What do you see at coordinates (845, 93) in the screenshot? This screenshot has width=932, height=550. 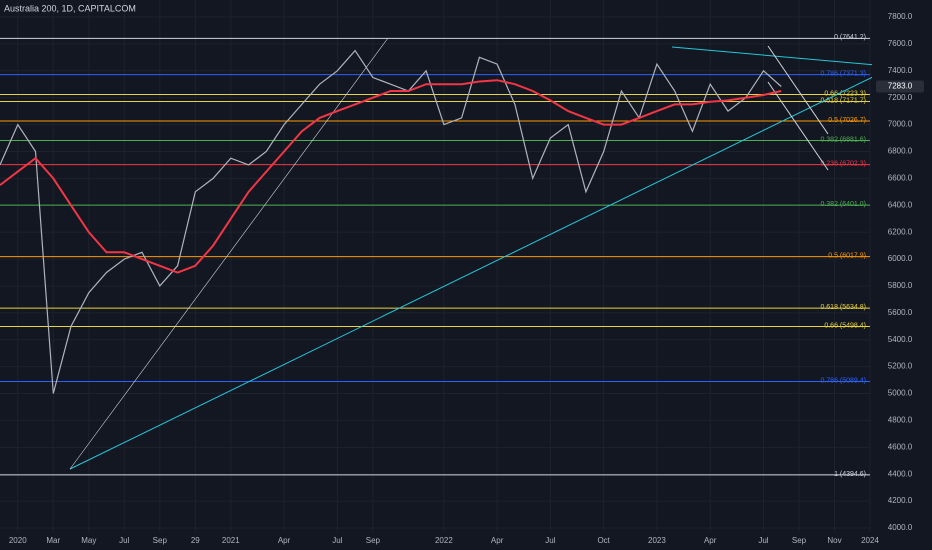 I see `fib-label: 0.66 (7223.3)` at bounding box center [845, 93].